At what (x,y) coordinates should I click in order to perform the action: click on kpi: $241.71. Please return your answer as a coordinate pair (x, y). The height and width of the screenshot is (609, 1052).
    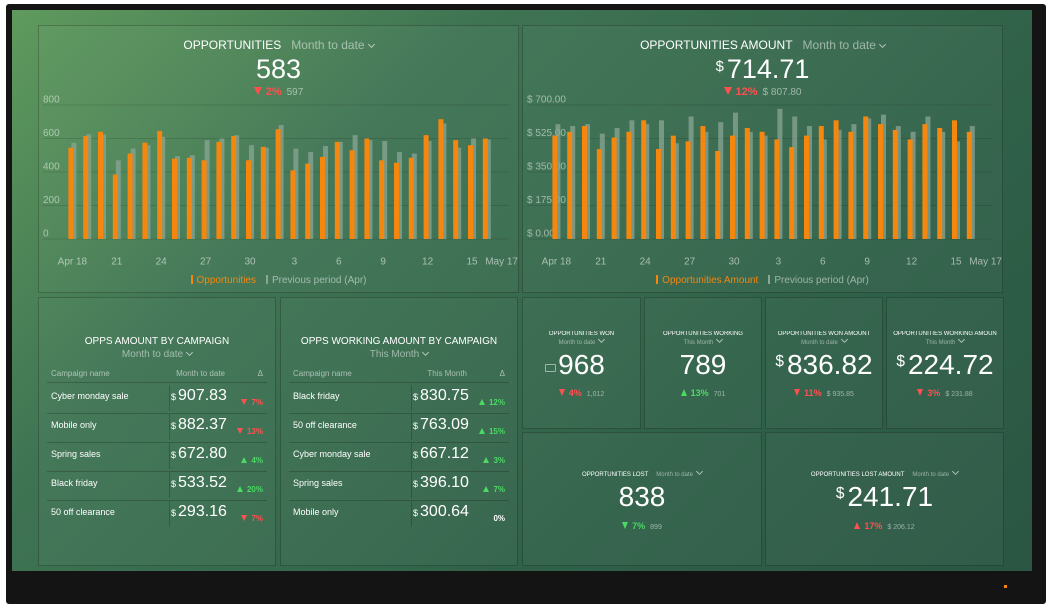
    Looking at the image, I should click on (884, 497).